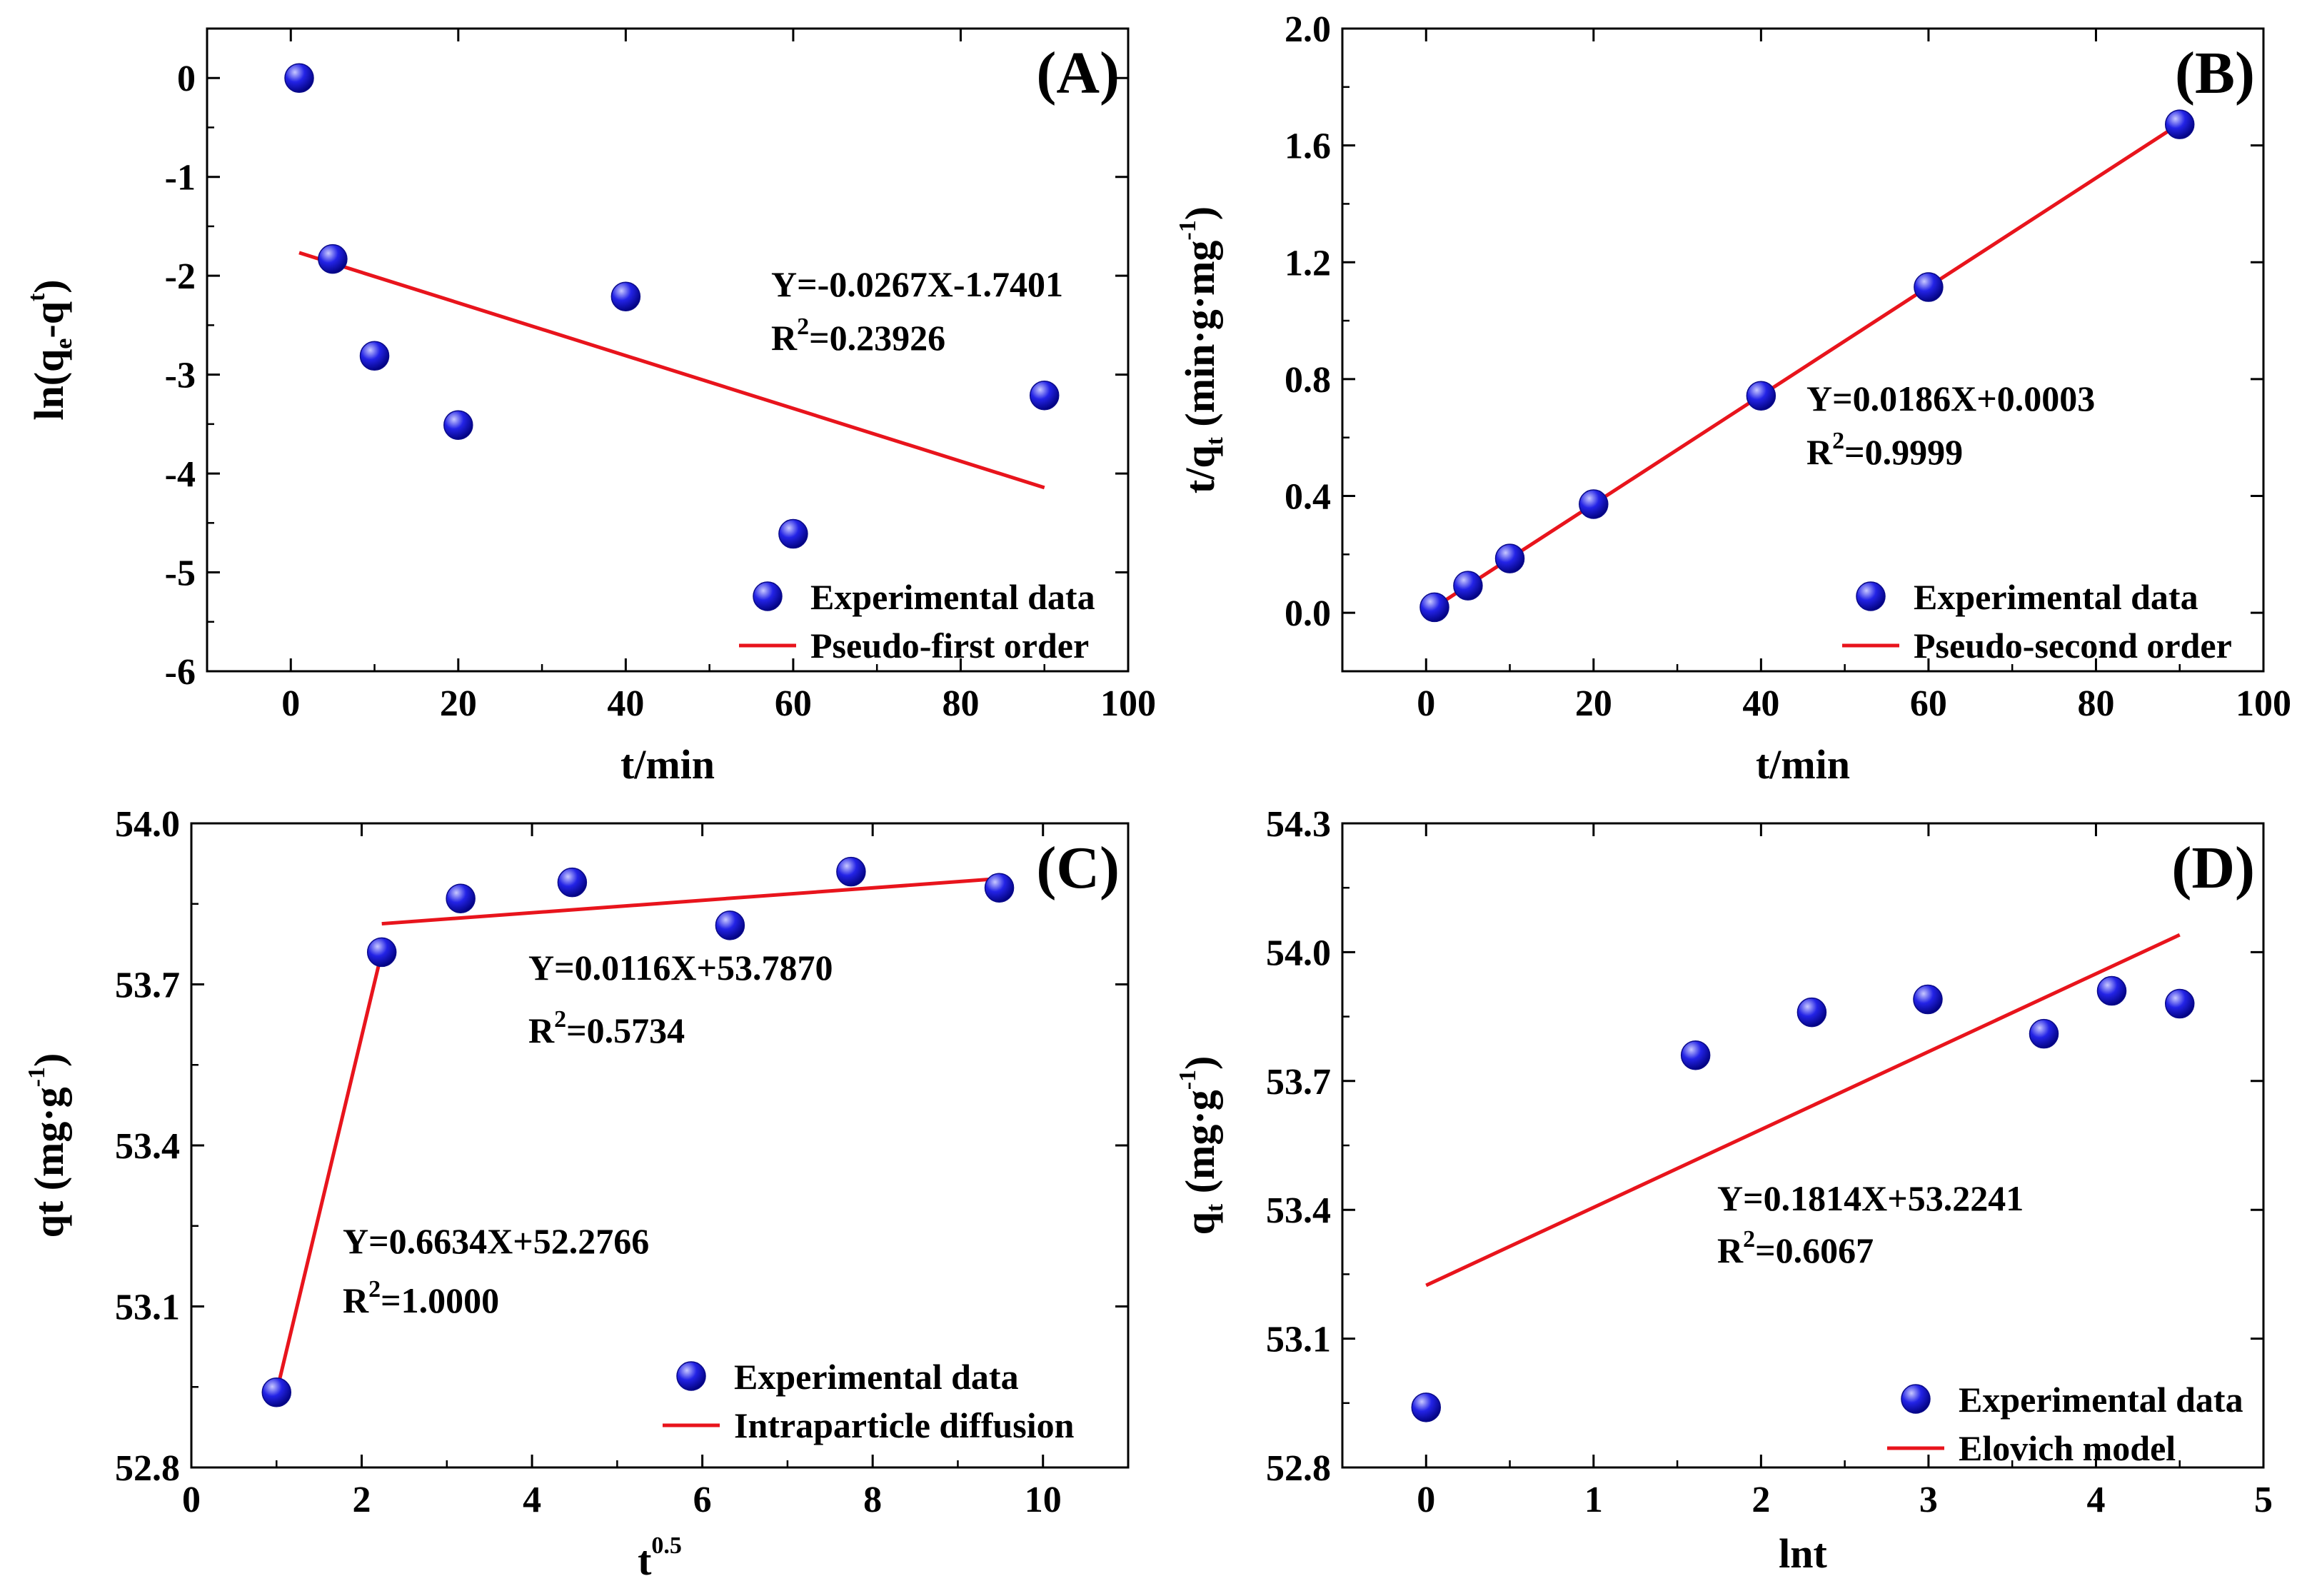  What do you see at coordinates (1308, 380) in the screenshot?
I see `y-tick-label: 0.8` at bounding box center [1308, 380].